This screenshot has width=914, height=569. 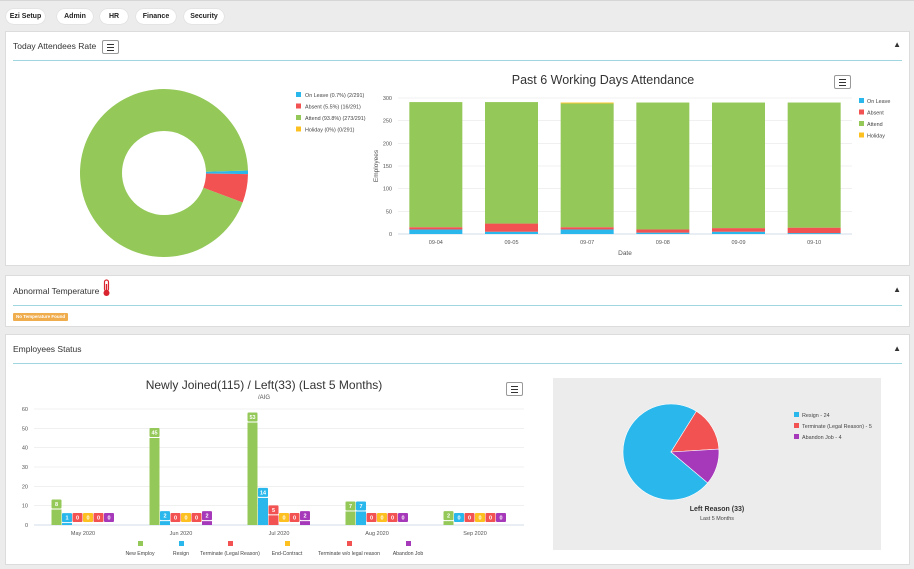 I want to click on legend-label: Terminate (Legal Reason), so click(x=230, y=554).